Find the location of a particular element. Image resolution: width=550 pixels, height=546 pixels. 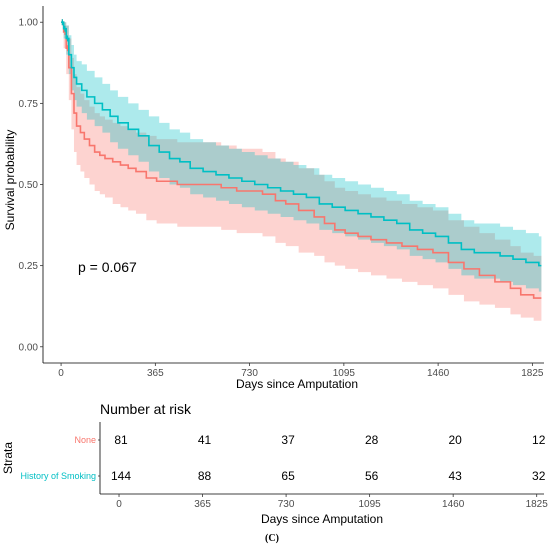

risk-x-tick-label: 0 is located at coordinates (119, 504).